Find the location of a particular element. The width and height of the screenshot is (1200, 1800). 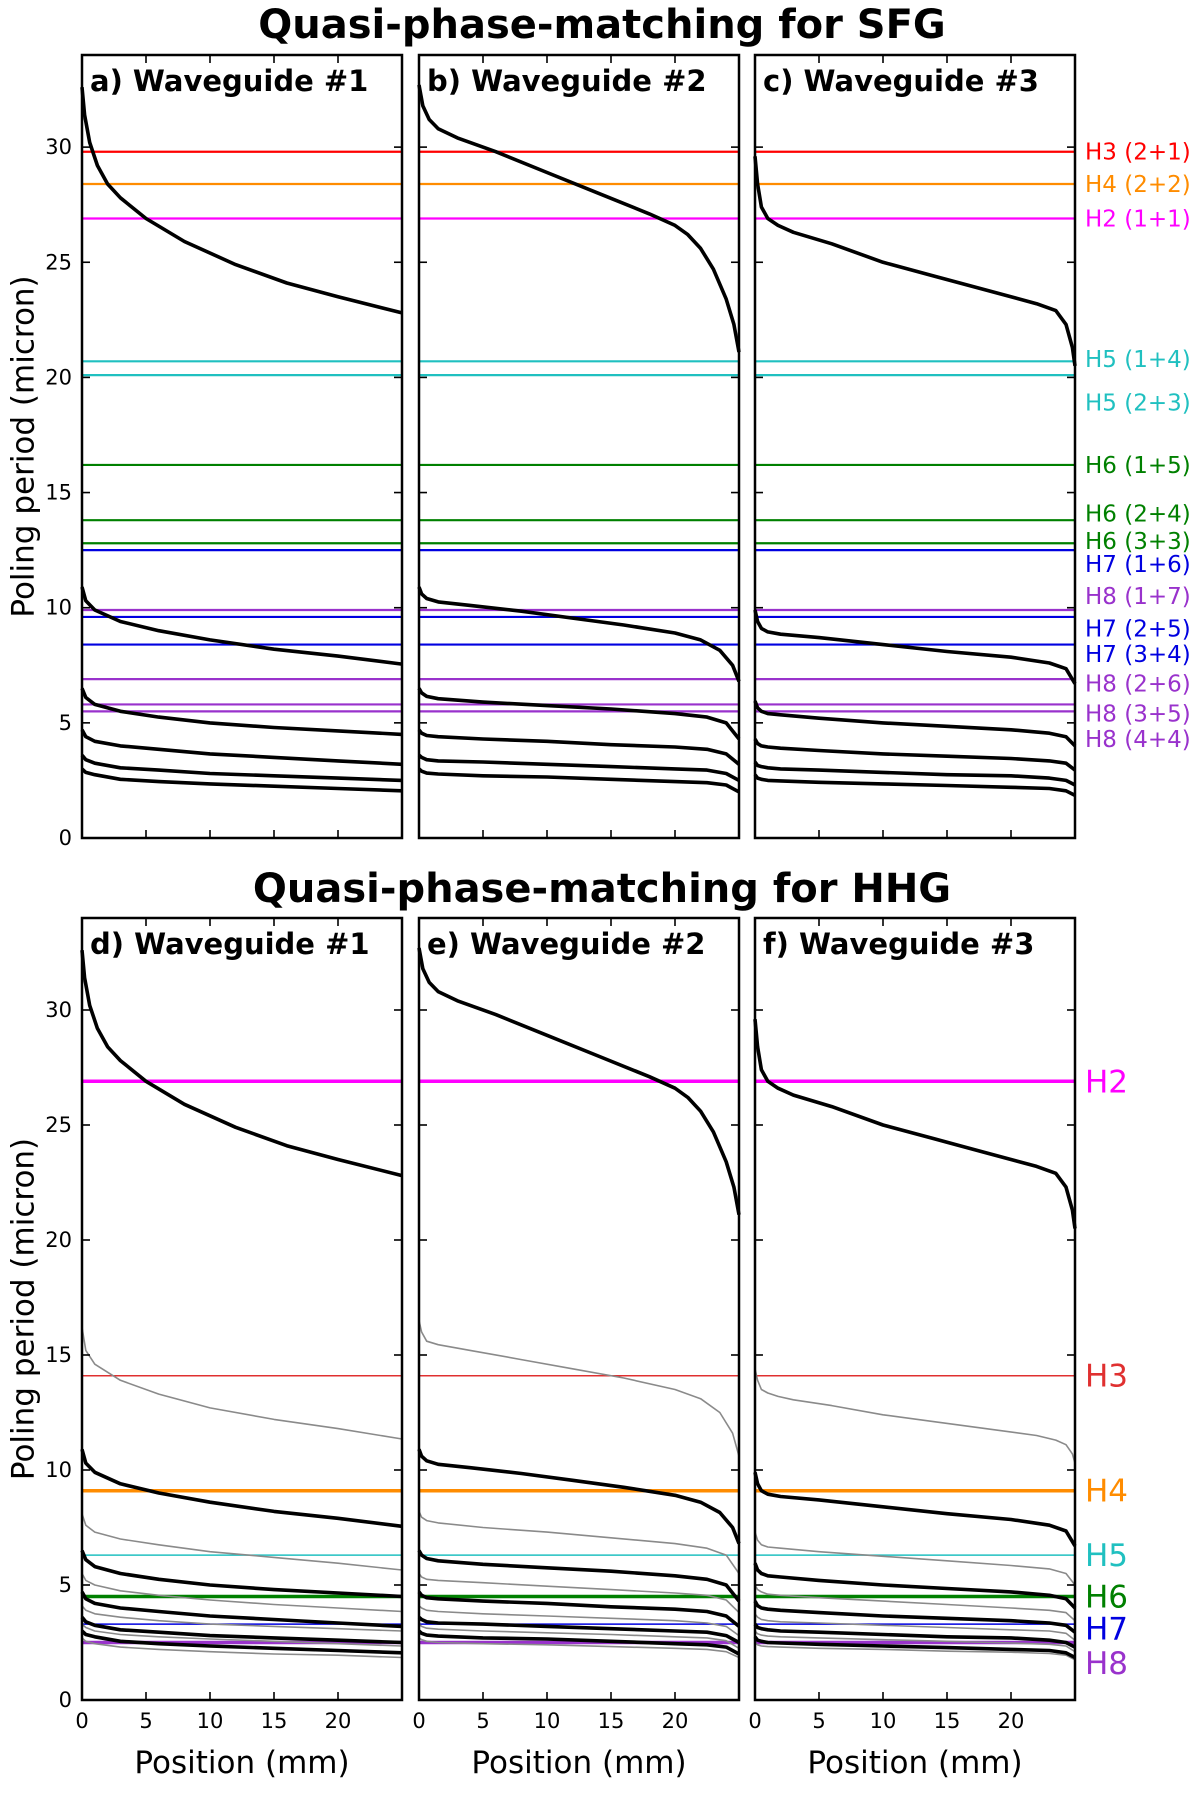

panel-label: c) Waveguide #3 is located at coordinates (901, 81).